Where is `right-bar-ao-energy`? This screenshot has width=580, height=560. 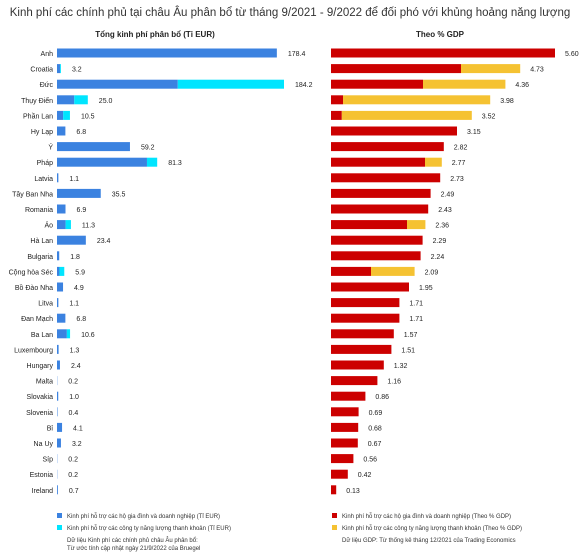
right-bar-ao-energy is located at coordinates (416, 225).